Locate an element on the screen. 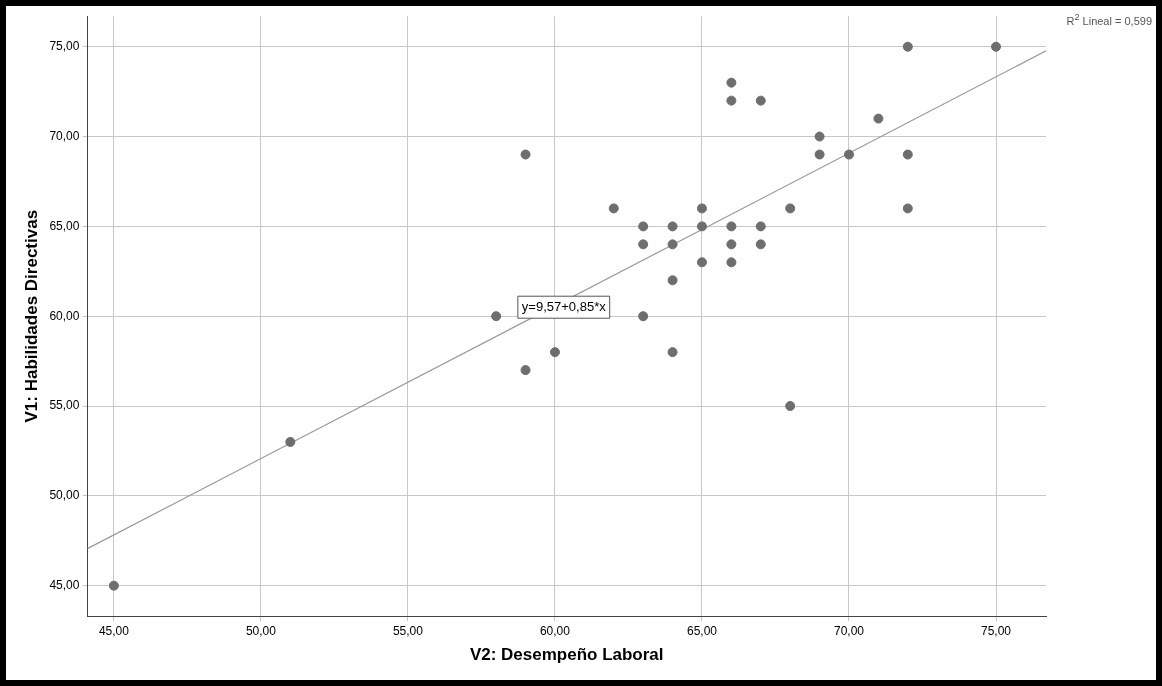 The height and width of the screenshot is (686, 1162). annotation: y=9,57+0,85*x is located at coordinates (564, 306).